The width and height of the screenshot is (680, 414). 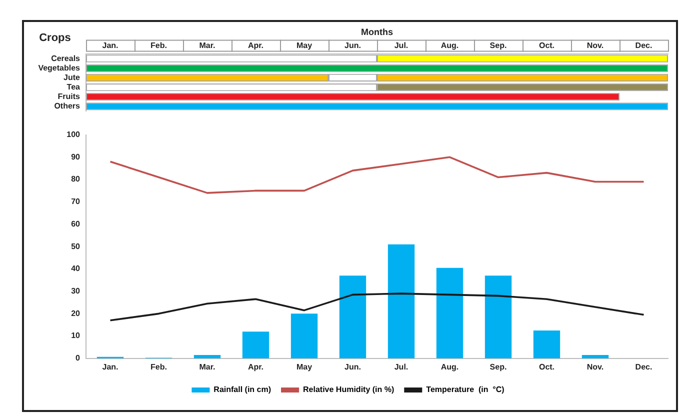 I want to click on x-tick-label: Dec., so click(x=643, y=367).